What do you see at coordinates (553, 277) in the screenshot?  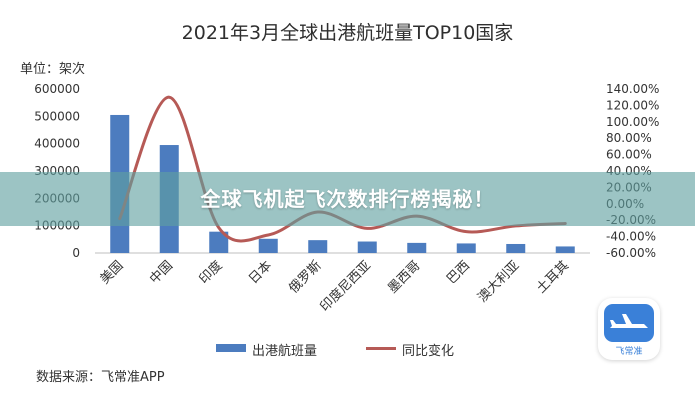 I see `x-tick-label: 土耳其` at bounding box center [553, 277].